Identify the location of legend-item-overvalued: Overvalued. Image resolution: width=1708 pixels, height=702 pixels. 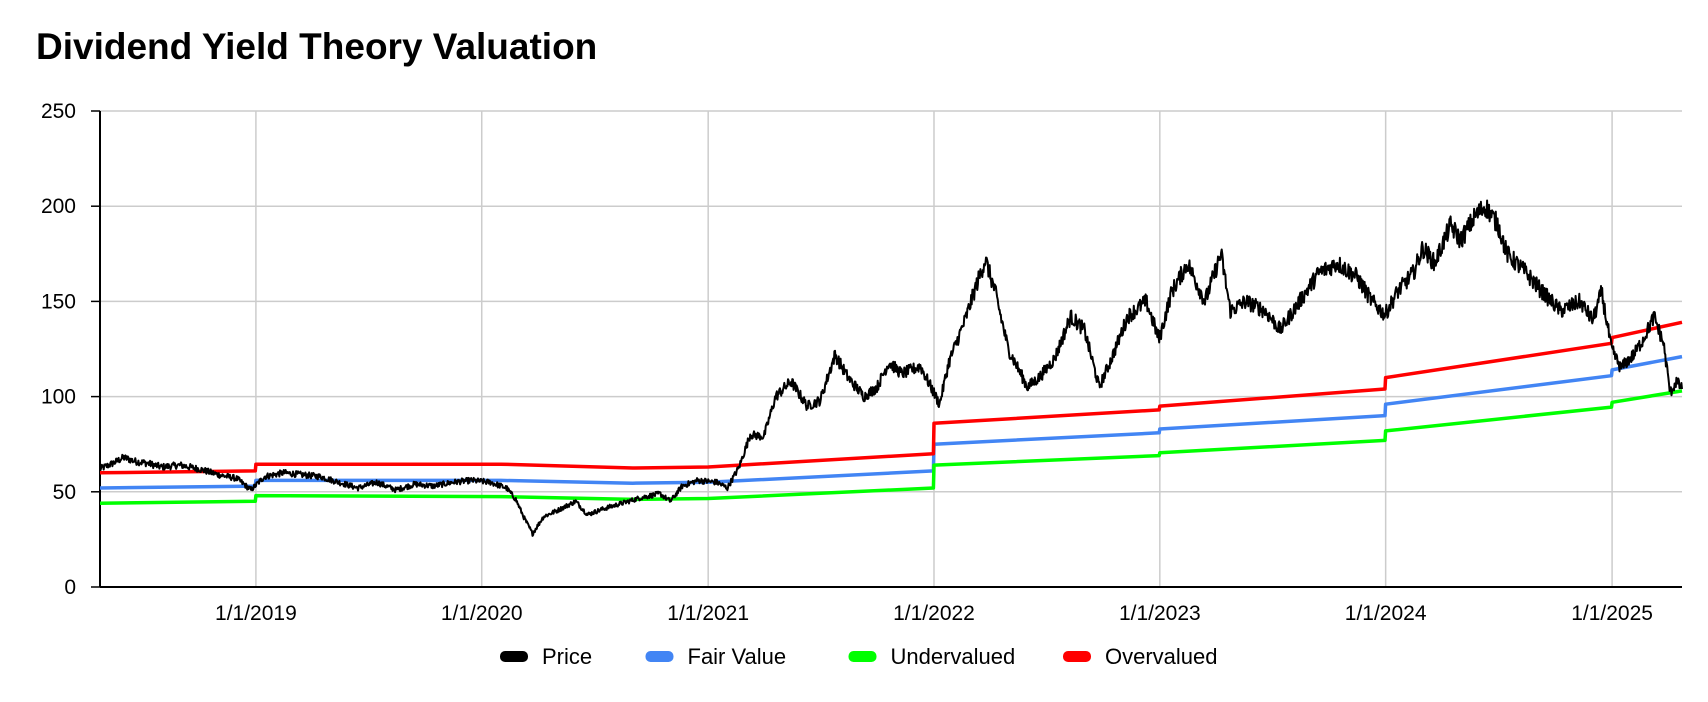
(1140, 656).